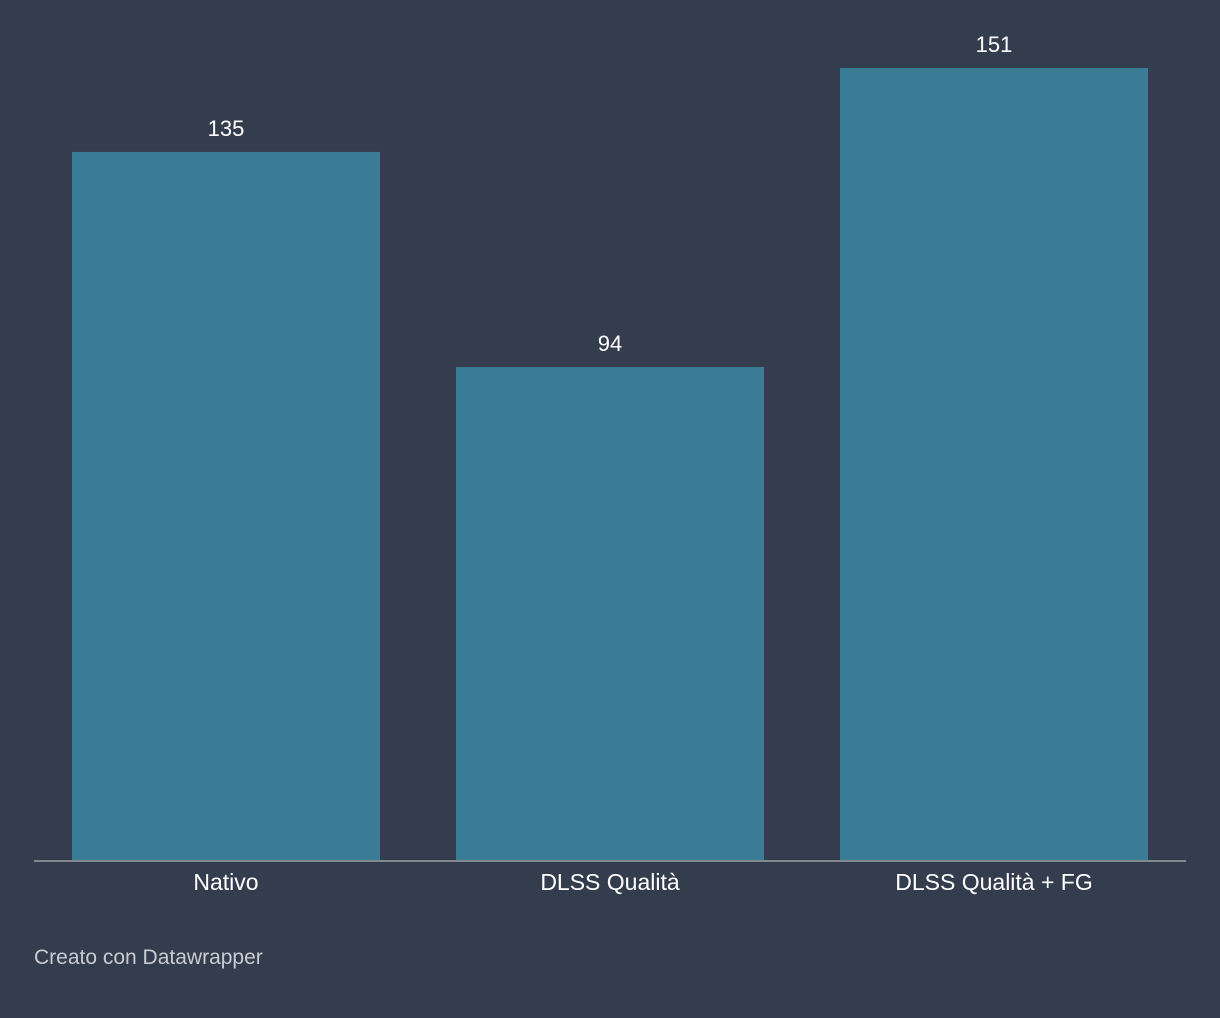 This screenshot has height=1018, width=1220. I want to click on category-label-2: DLSS Qualità + FG, so click(994, 882).